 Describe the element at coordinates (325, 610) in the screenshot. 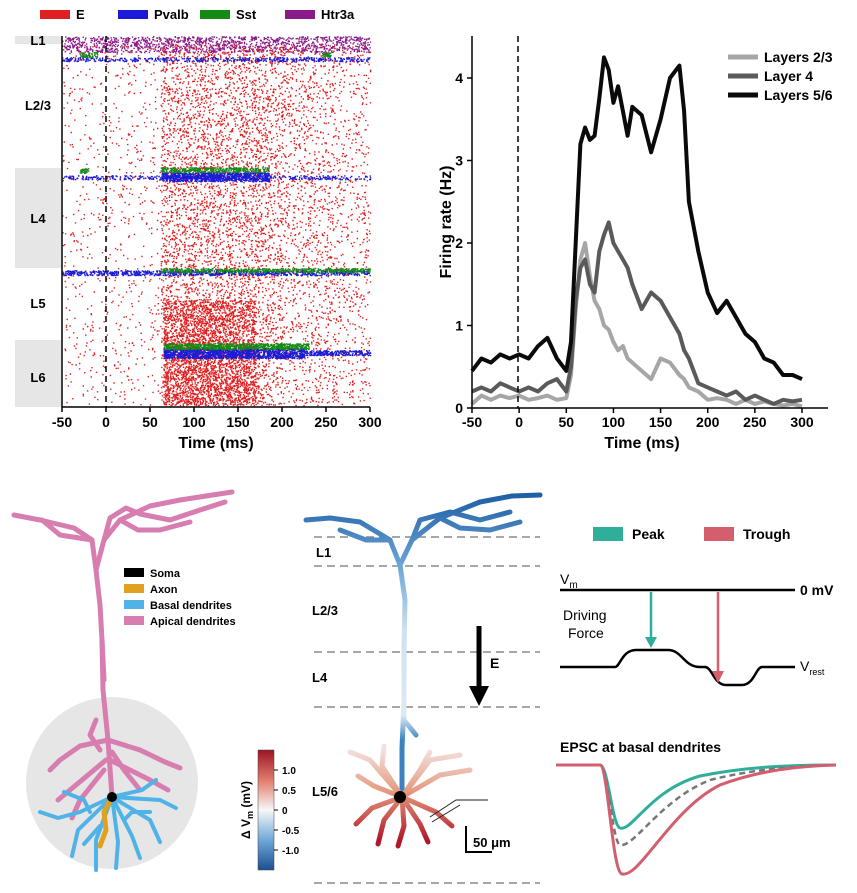

I see `field-layer-l23: L2/3` at that location.